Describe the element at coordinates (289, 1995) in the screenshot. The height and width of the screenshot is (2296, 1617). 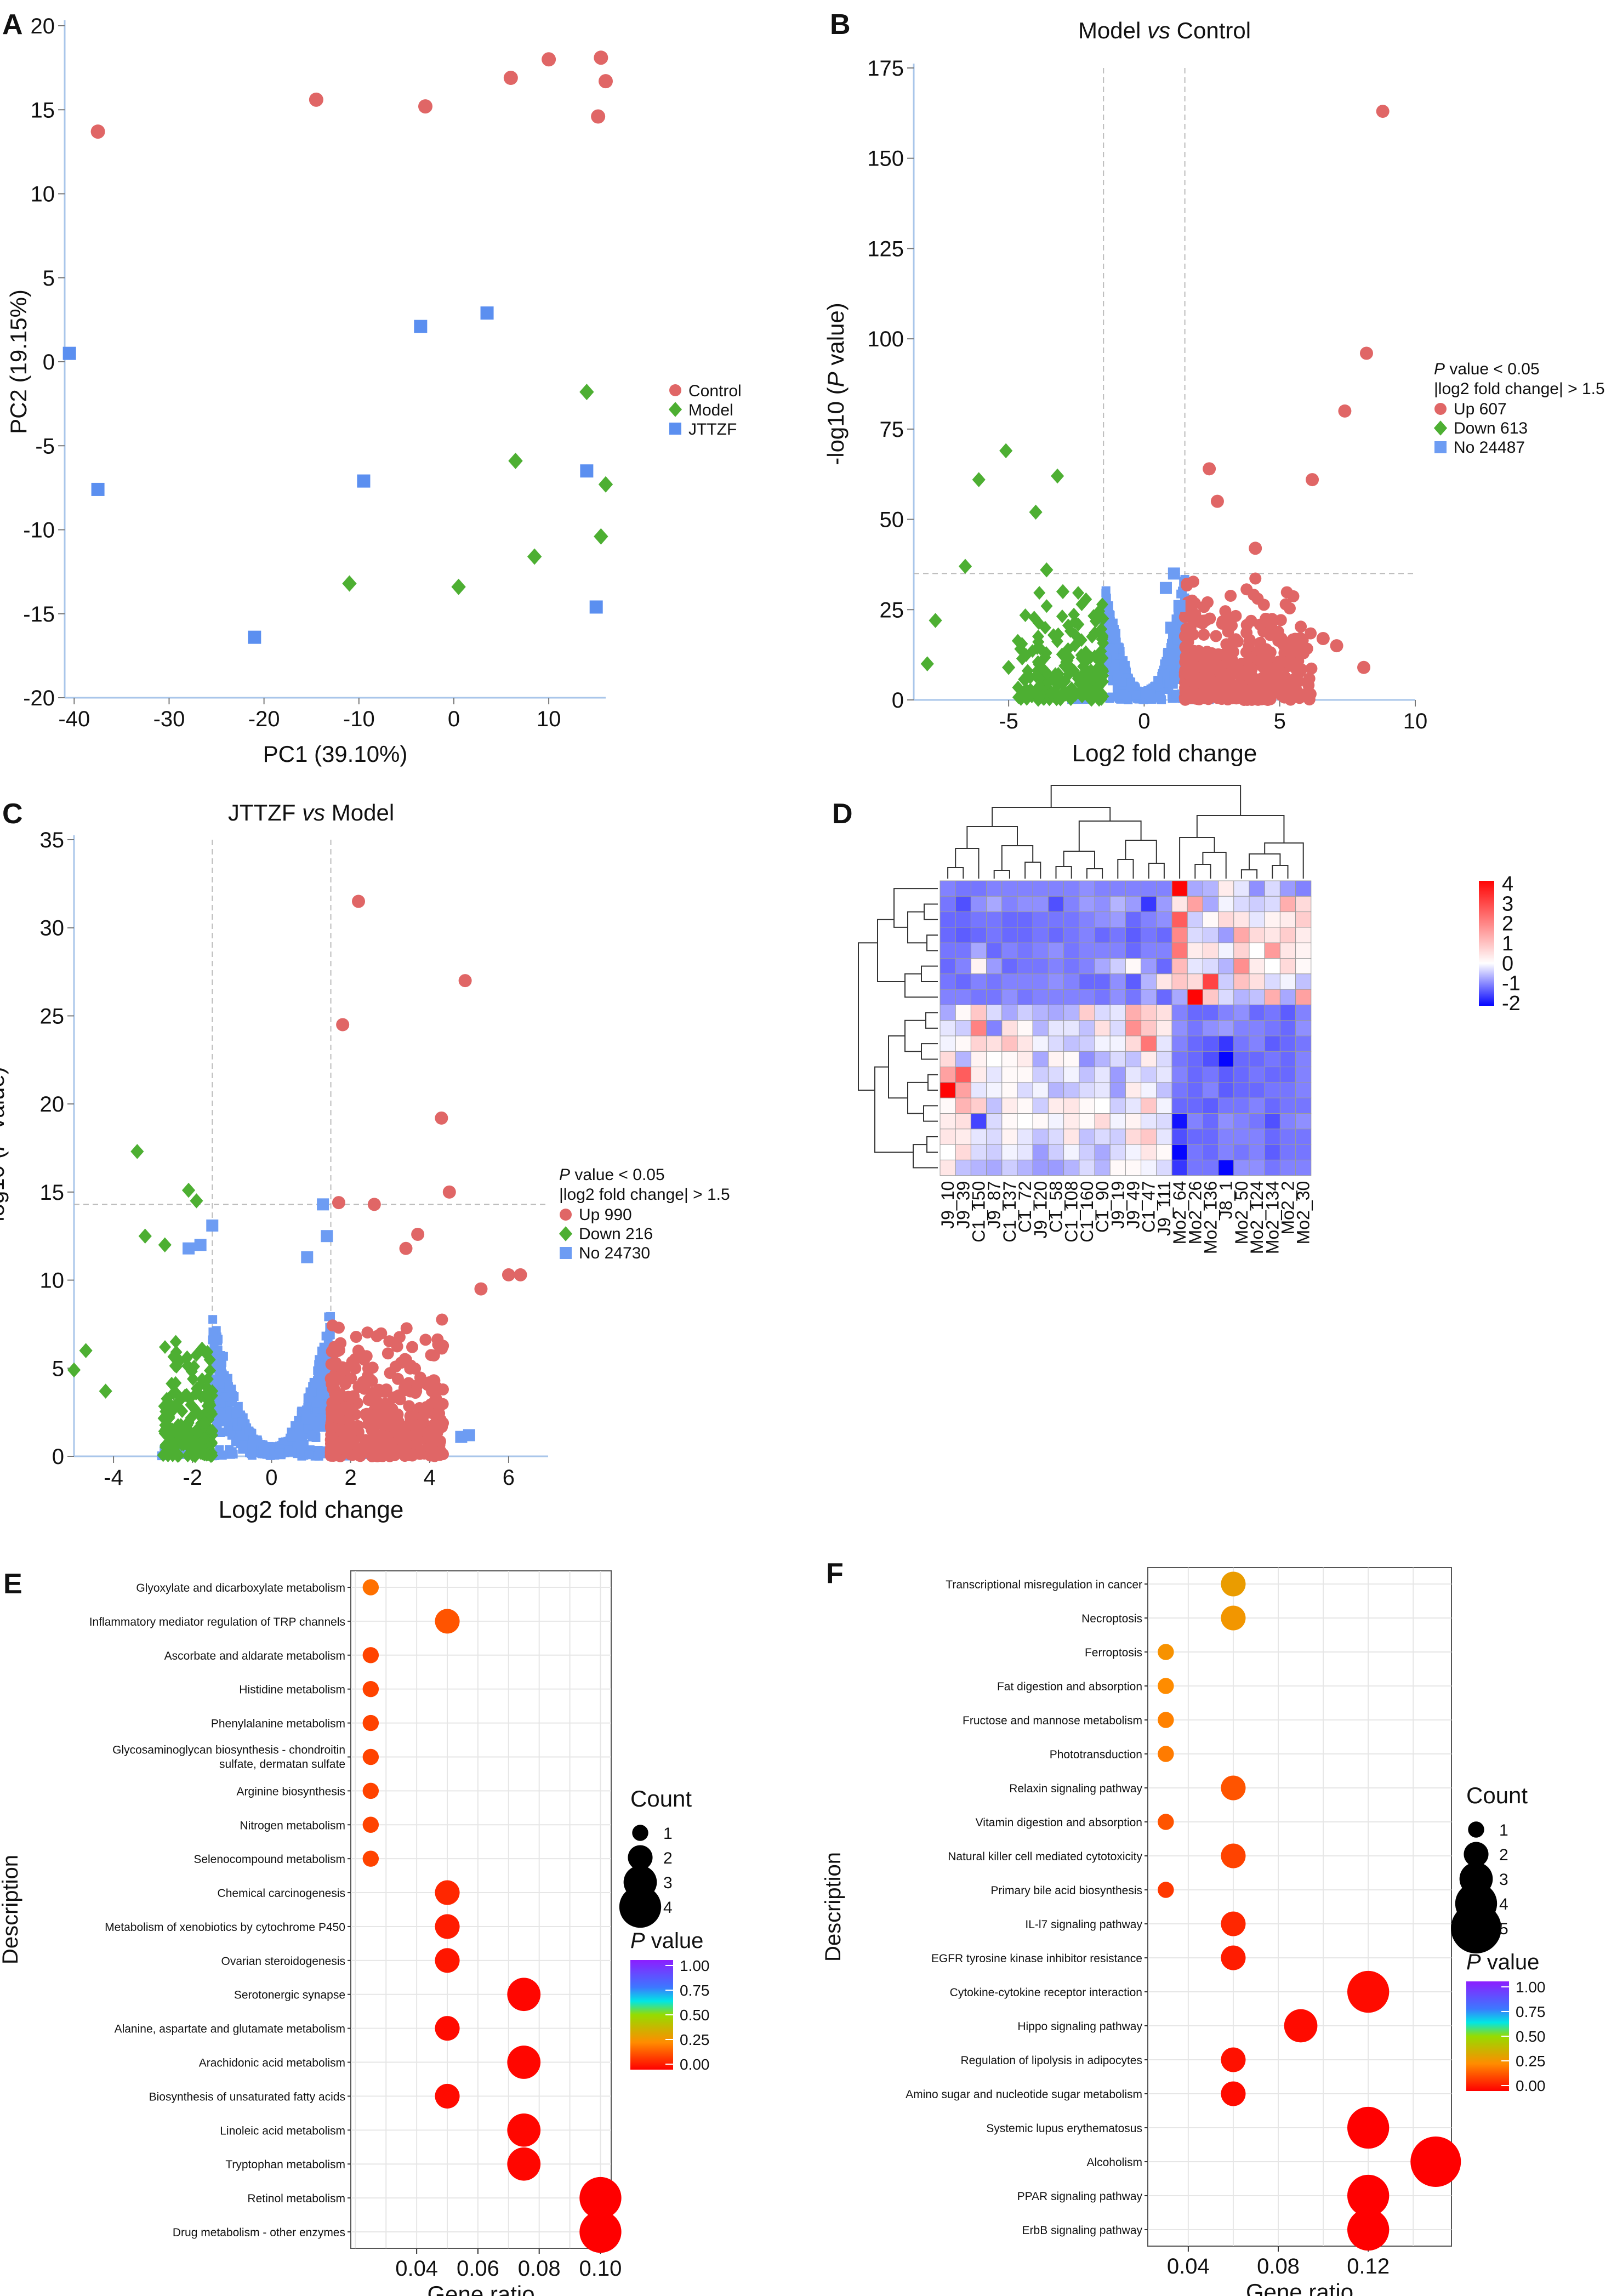
I see `term-label: Serotonergic synapse` at that location.